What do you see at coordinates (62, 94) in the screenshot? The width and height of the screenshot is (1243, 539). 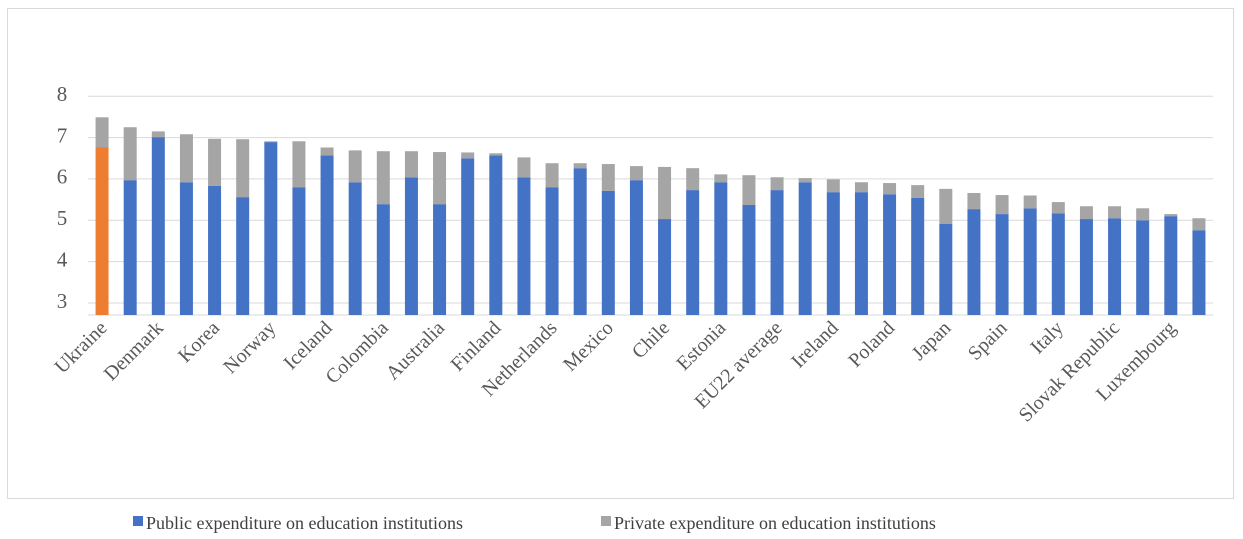 I see `y-tick-label: 8` at bounding box center [62, 94].